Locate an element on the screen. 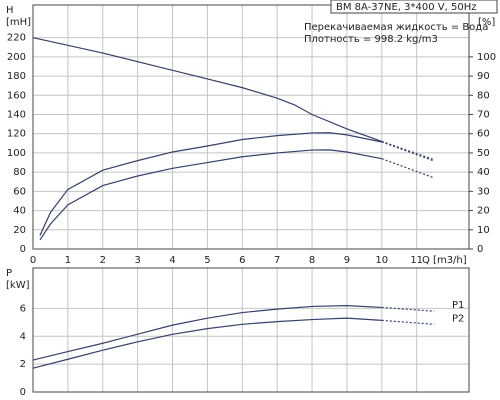 The width and height of the screenshot is (500, 400). y-tick-label: 40 is located at coordinates (19, 211).